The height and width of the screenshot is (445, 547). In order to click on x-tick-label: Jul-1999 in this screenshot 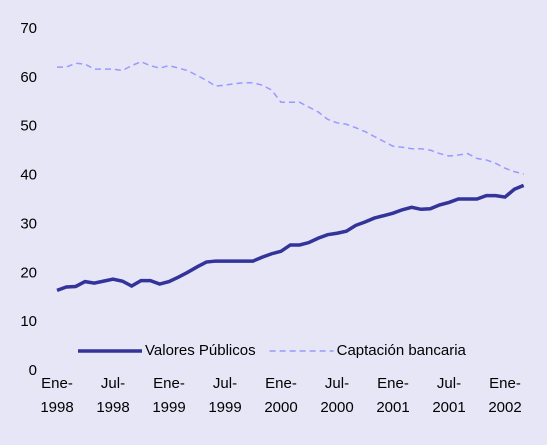, I will do `click(224, 395)`.